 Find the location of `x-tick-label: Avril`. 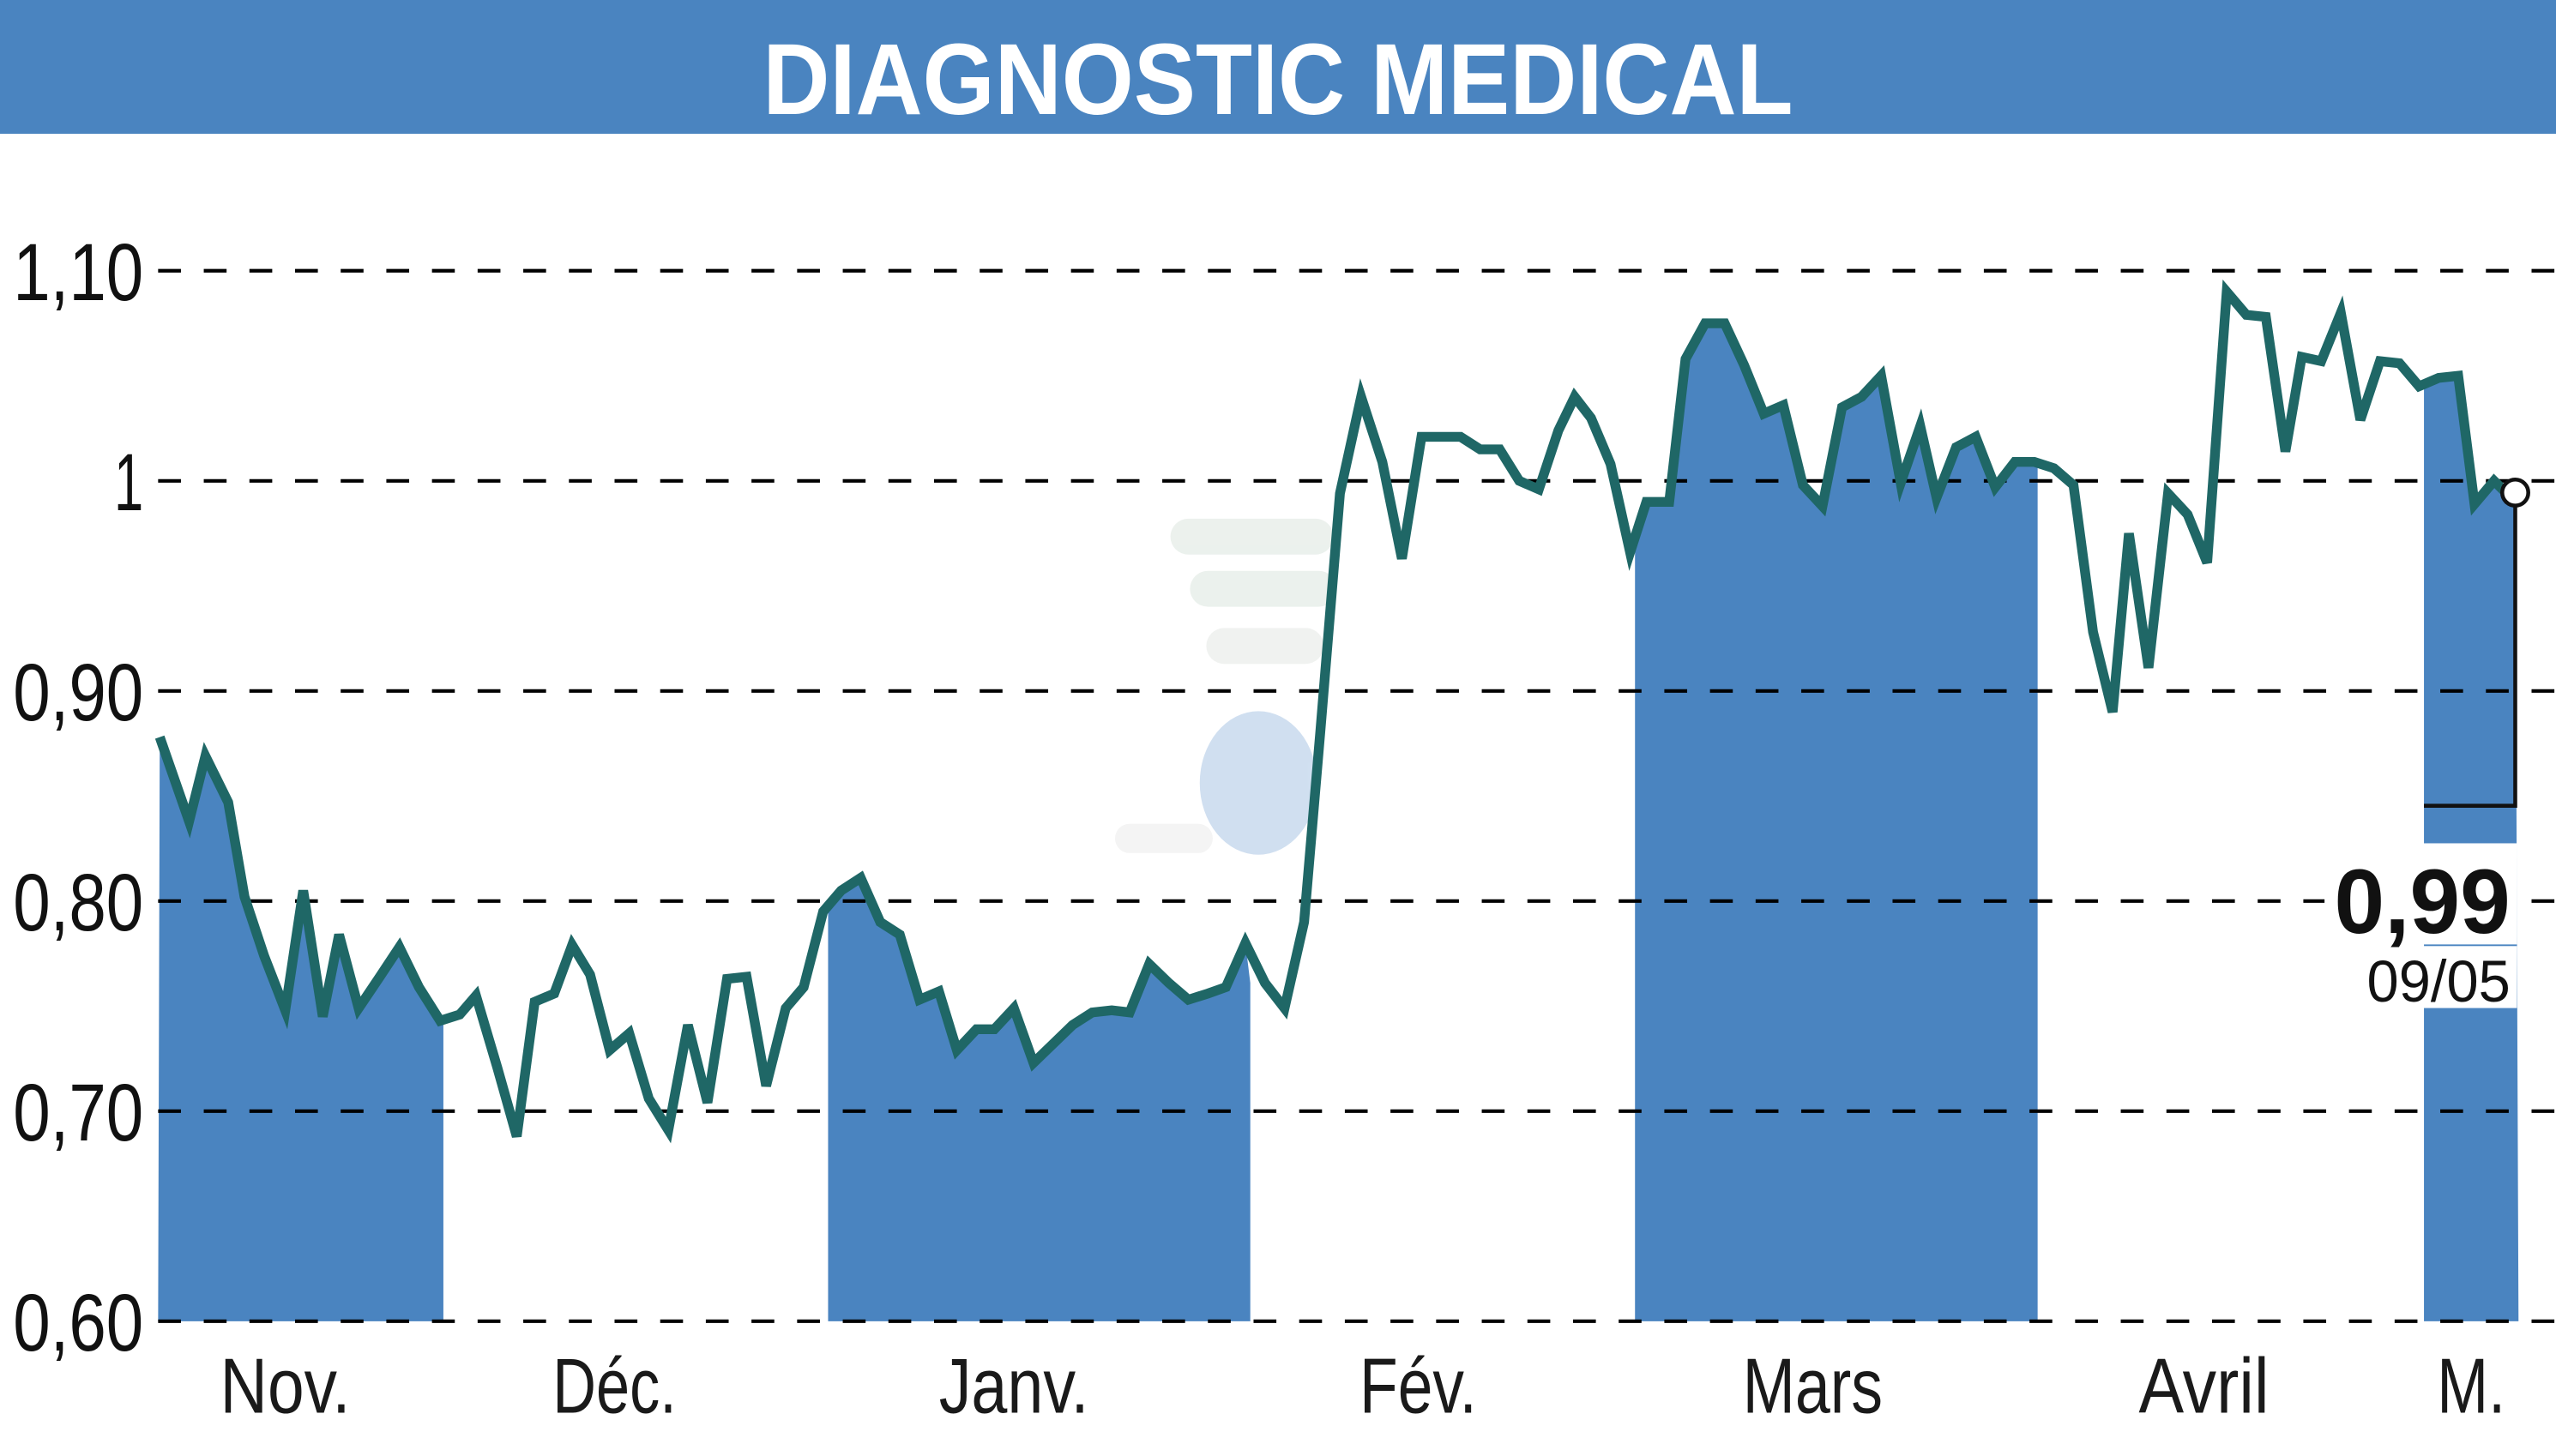

x-tick-label: Avril is located at coordinates (2203, 1386).